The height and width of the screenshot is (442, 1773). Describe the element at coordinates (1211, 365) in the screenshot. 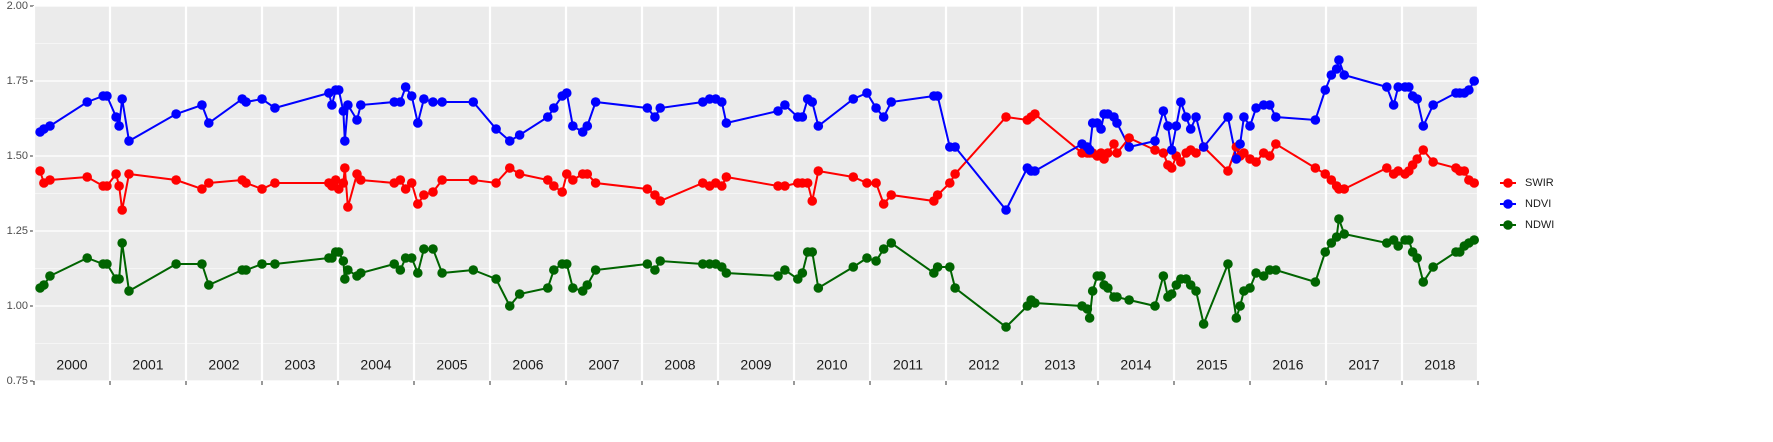

I see `year-label: 2015` at that location.